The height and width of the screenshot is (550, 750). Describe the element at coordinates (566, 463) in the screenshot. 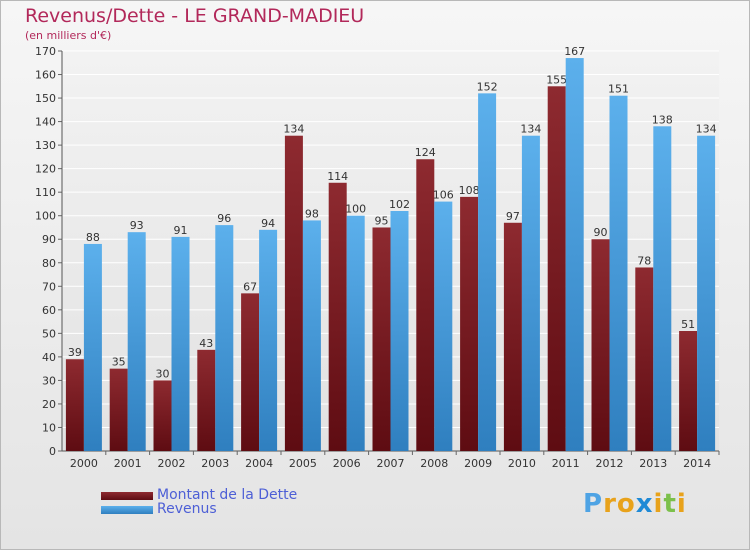

I see `x-tick-label: 2011` at that location.